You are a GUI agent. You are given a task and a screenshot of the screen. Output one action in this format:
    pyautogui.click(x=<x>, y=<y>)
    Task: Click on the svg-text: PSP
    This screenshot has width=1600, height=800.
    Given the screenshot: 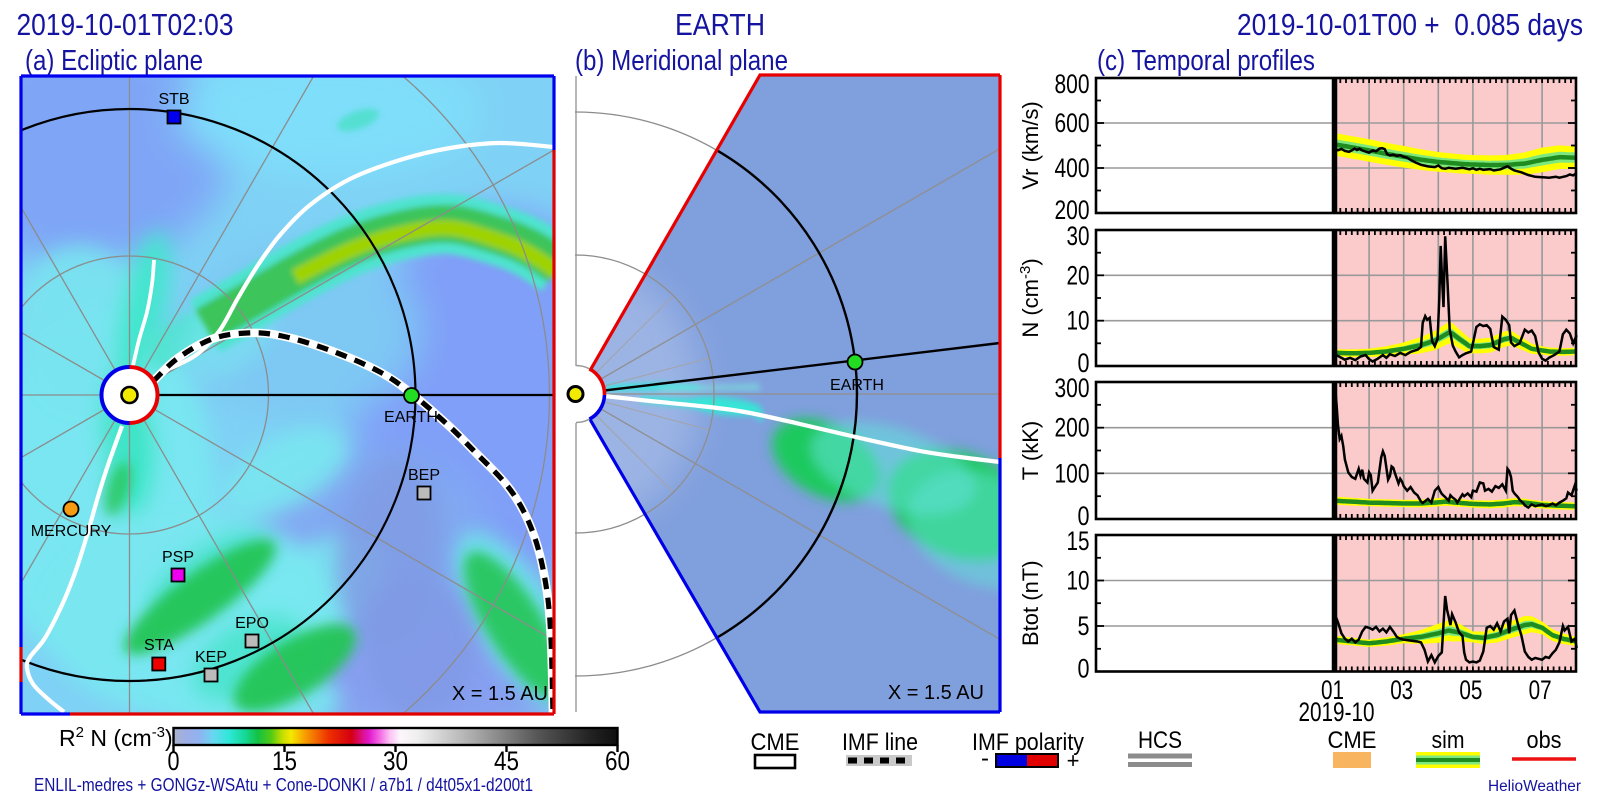 What is the action you would take?
    pyautogui.click(x=178, y=557)
    